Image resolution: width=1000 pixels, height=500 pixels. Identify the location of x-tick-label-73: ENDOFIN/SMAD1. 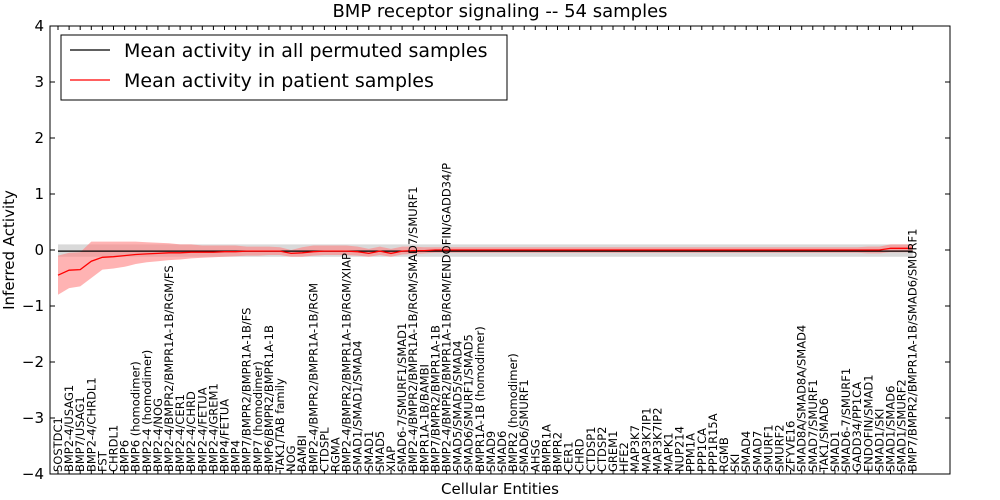
(868, 423).